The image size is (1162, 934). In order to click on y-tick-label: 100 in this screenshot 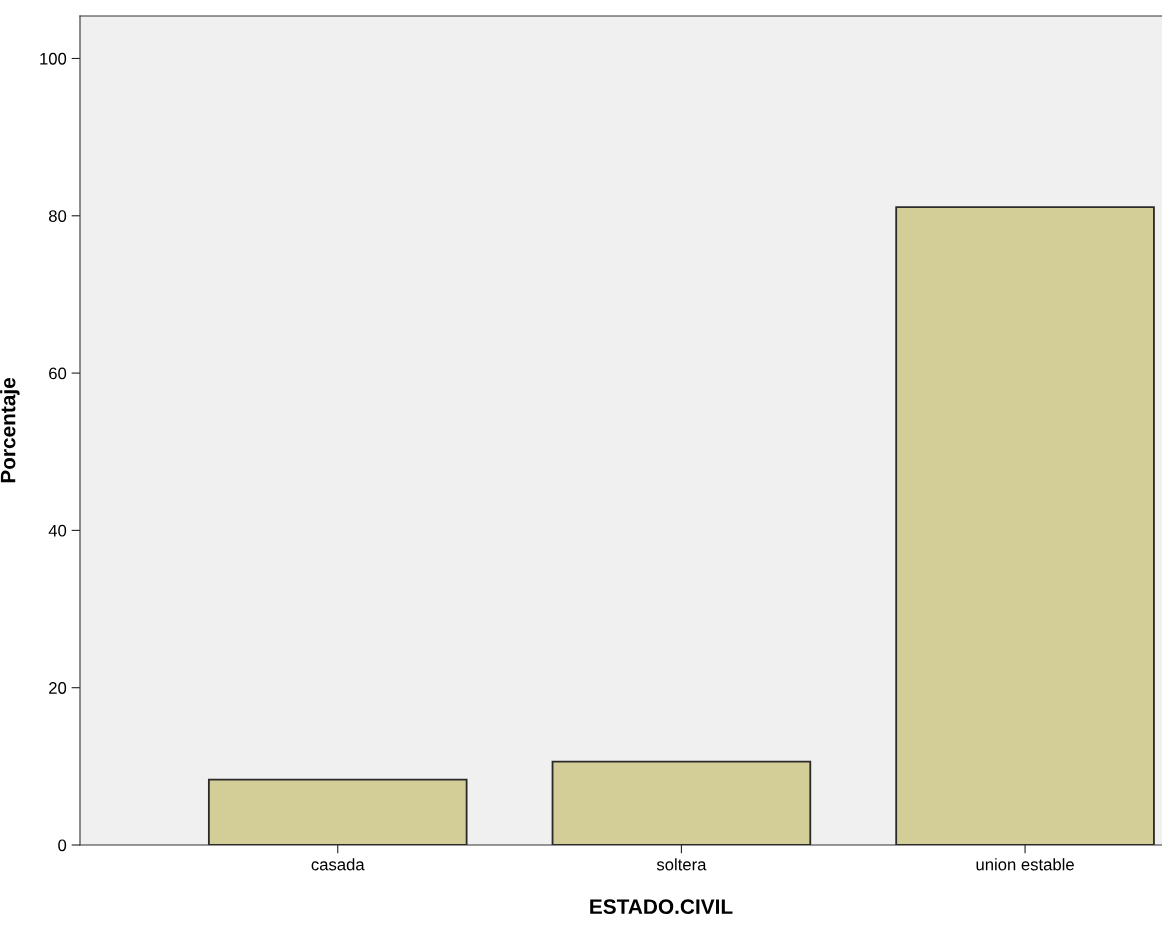, I will do `click(53, 58)`.